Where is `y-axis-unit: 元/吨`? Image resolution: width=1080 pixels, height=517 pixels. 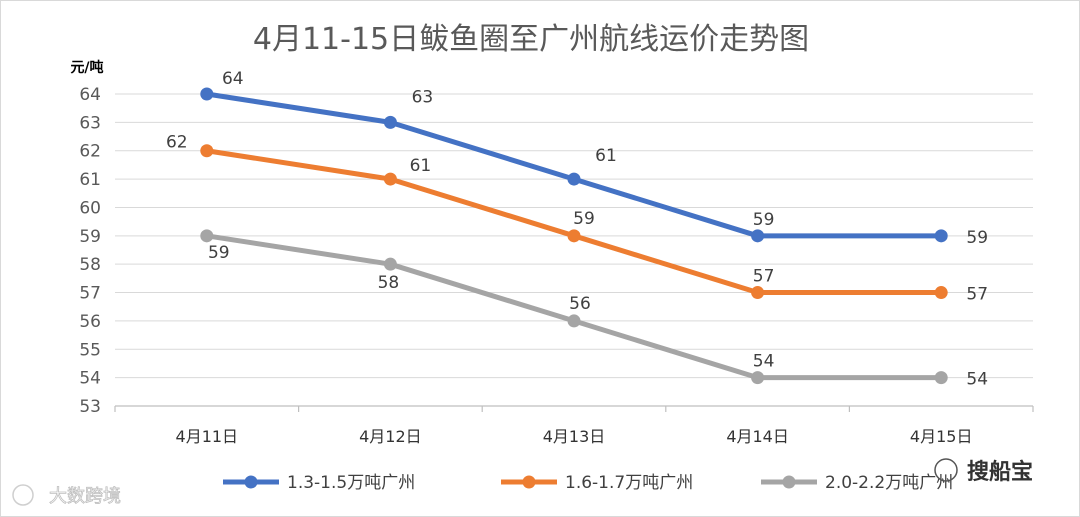 y-axis-unit: 元/吨 is located at coordinates (86, 67).